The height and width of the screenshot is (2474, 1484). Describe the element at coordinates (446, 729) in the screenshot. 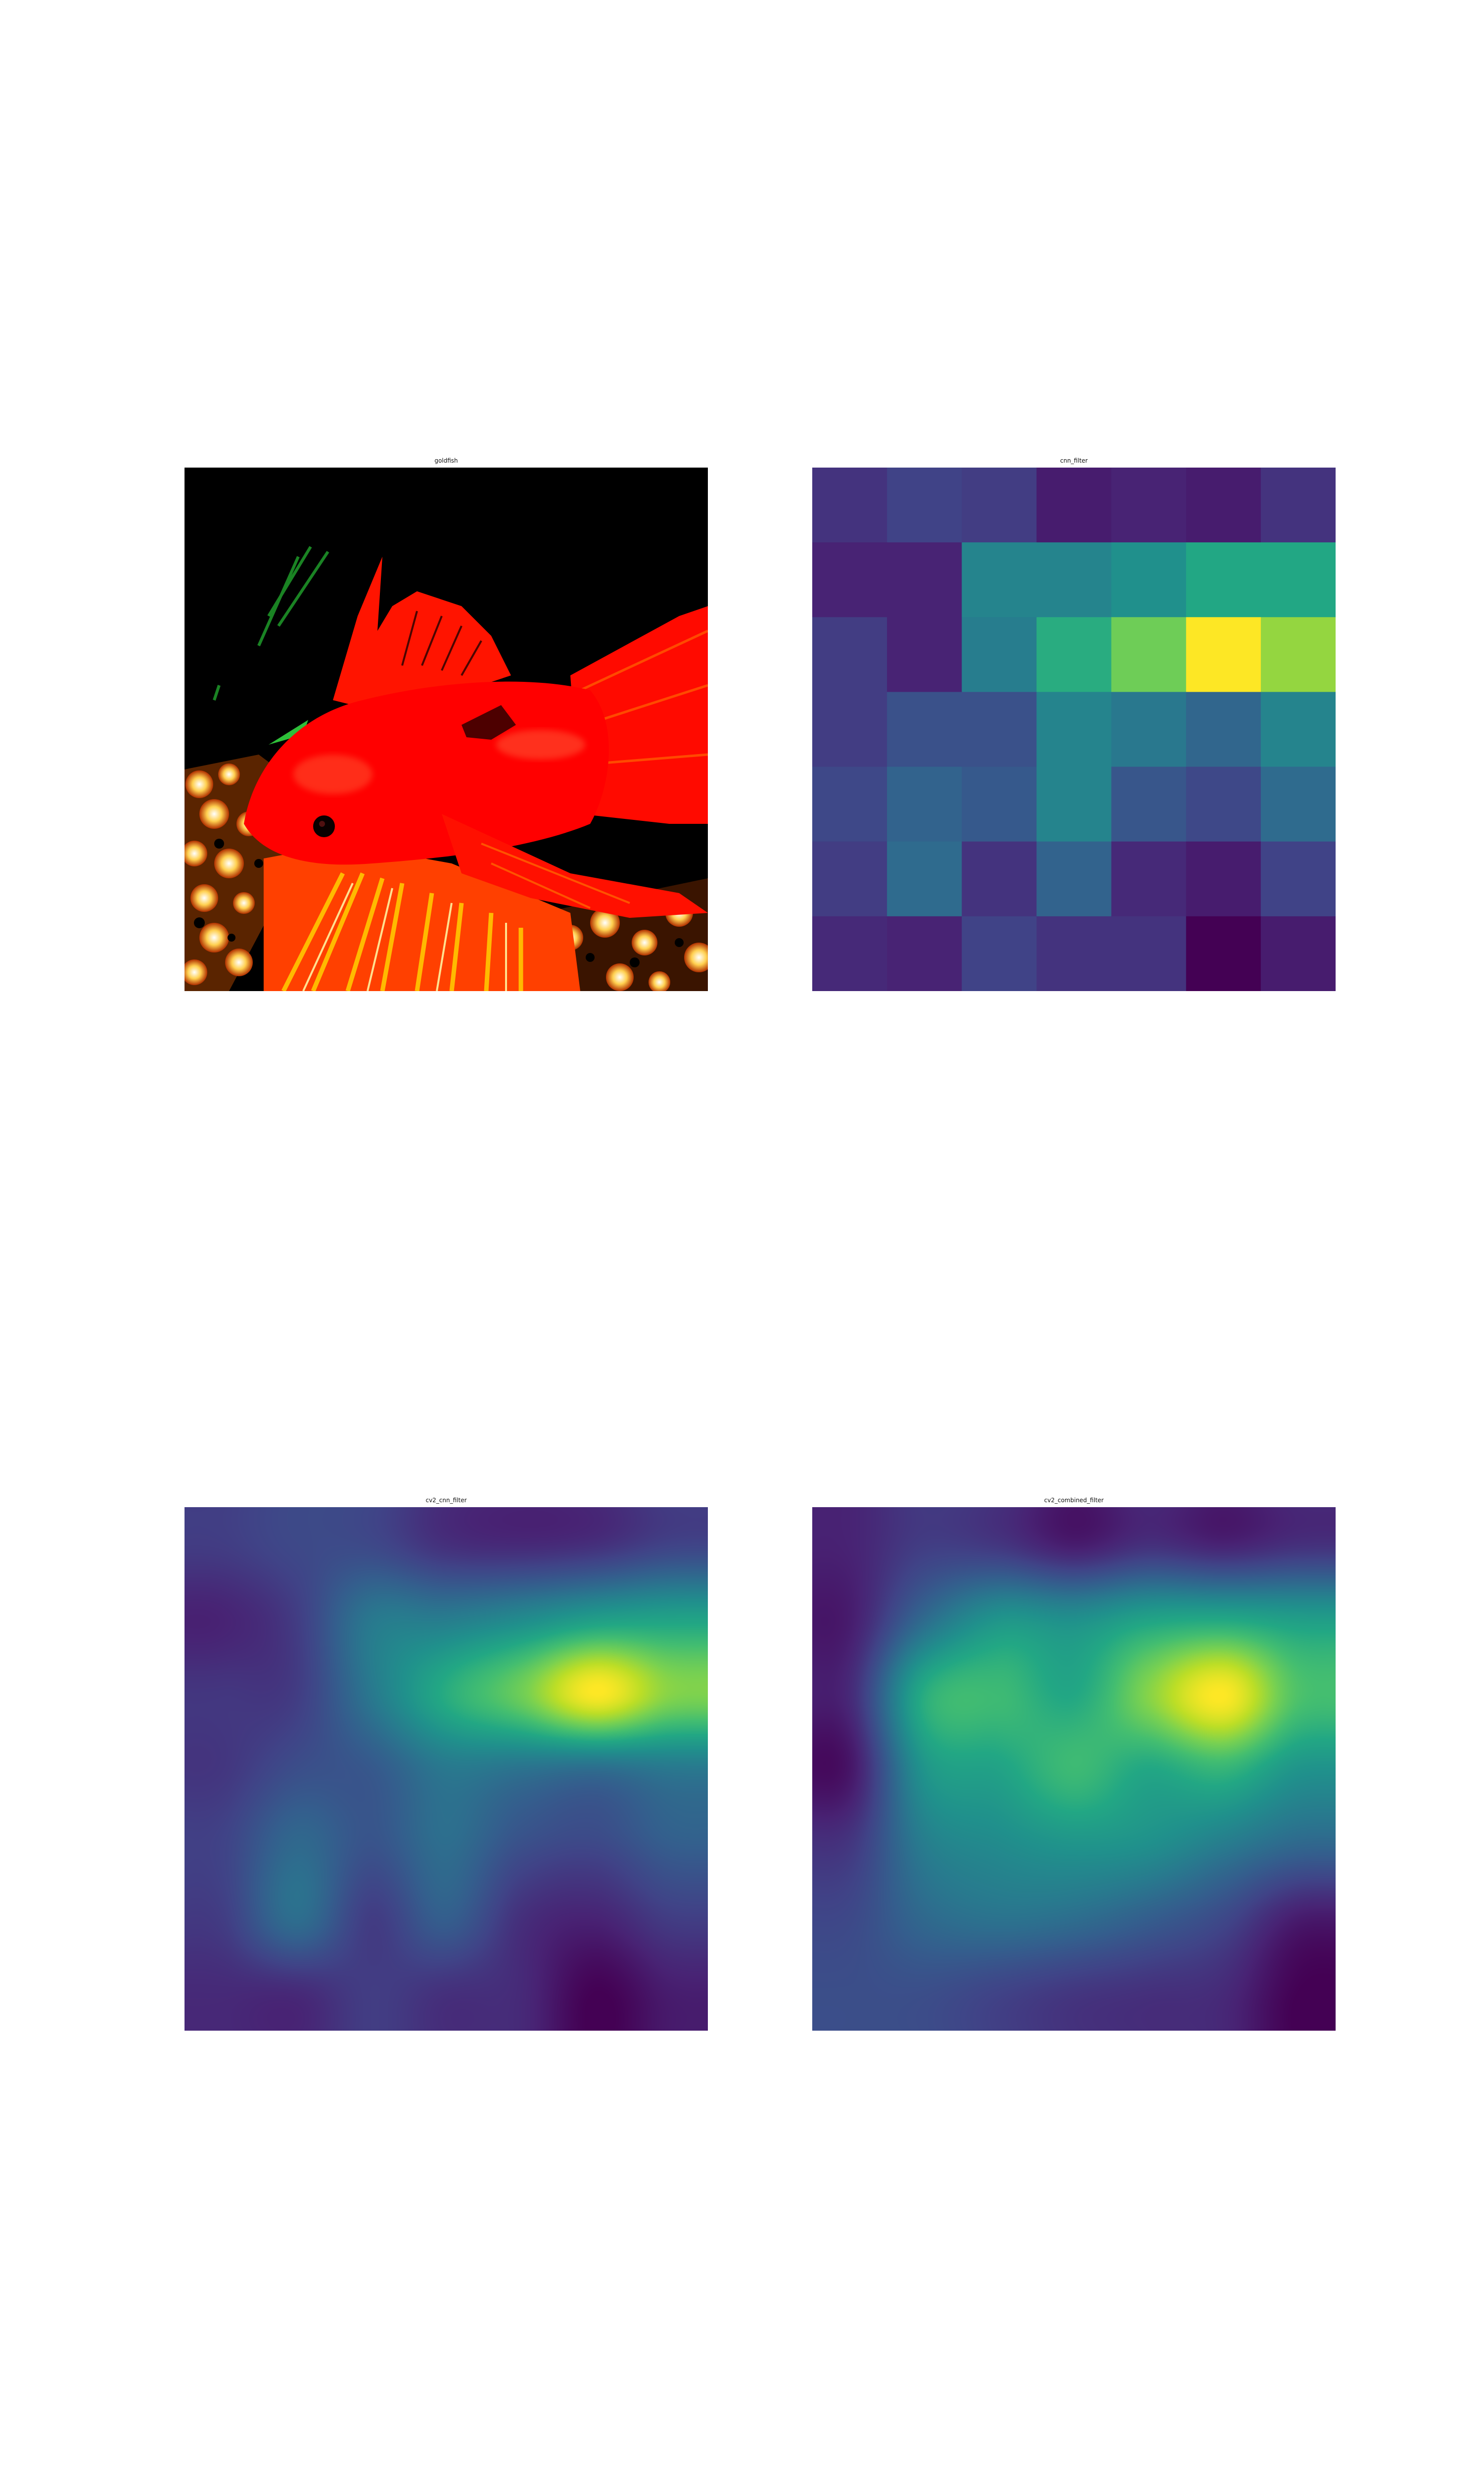

I see `goldfish-image` at that location.